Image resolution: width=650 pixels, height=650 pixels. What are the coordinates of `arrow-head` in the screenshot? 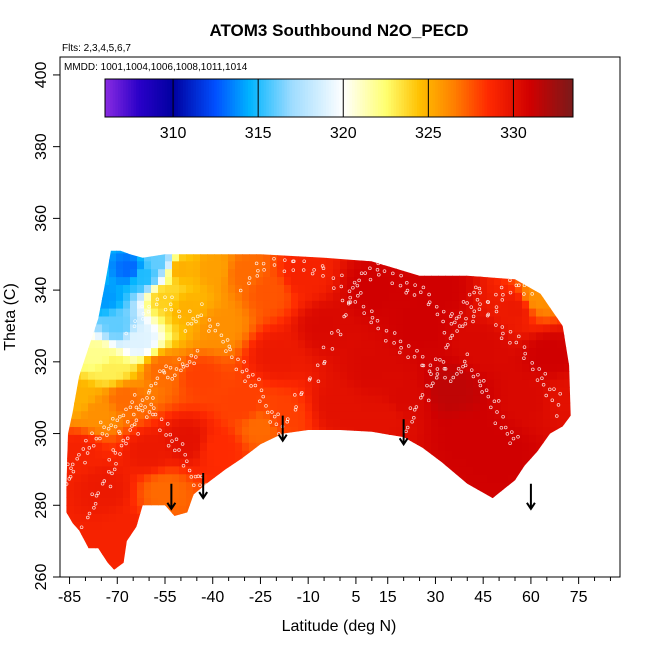 It's located at (171, 506).